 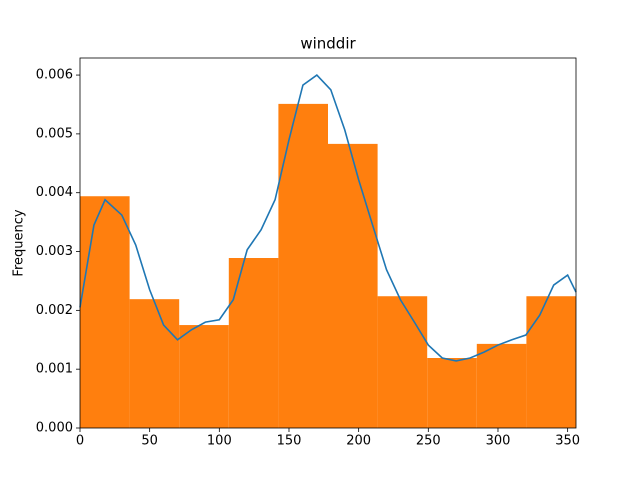 I want to click on x-tick-label: 300, so click(x=498, y=441).